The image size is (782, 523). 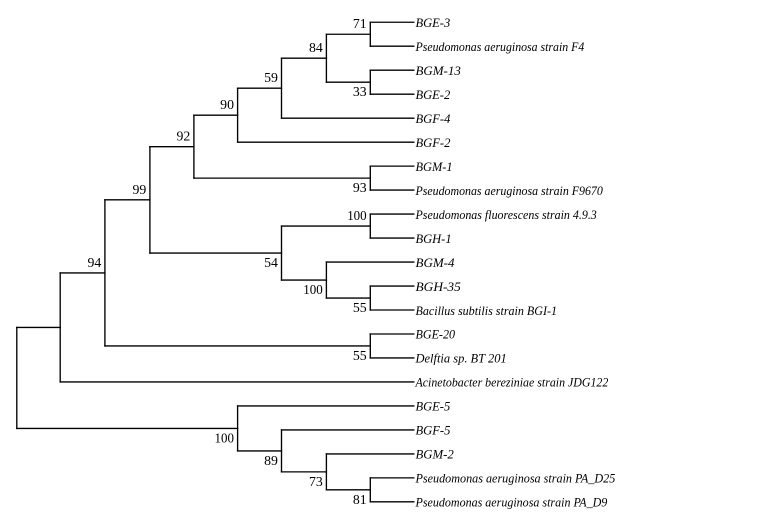 What do you see at coordinates (433, 407) in the screenshot?
I see `svg-text: BGE-5` at bounding box center [433, 407].